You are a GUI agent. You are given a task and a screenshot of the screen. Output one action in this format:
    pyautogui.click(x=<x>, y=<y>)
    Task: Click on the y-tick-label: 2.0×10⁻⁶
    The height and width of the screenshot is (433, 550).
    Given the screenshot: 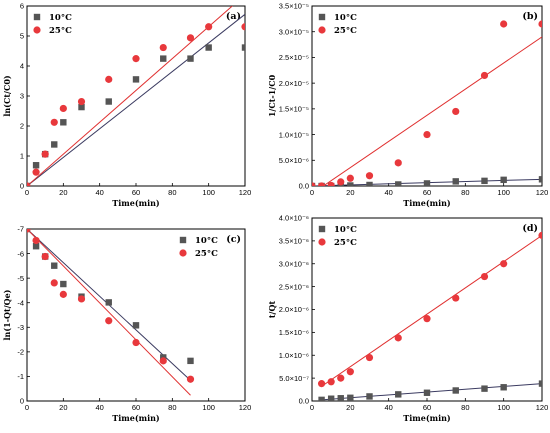 What is the action you would take?
    pyautogui.click(x=294, y=309)
    